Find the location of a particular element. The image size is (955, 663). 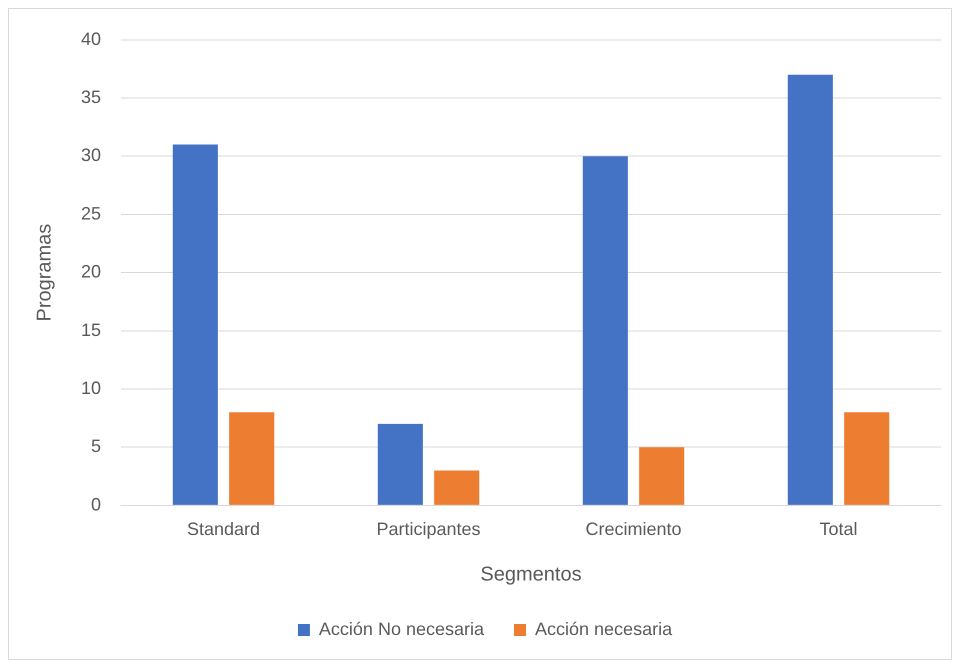

y-tick-label: 15 is located at coordinates (91, 330).